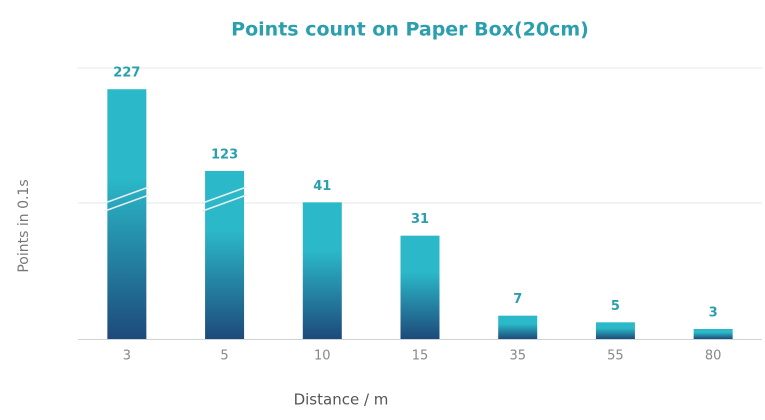 The image size is (765, 420). Describe the element at coordinates (420, 219) in the screenshot. I see `data-label: 31` at that location.